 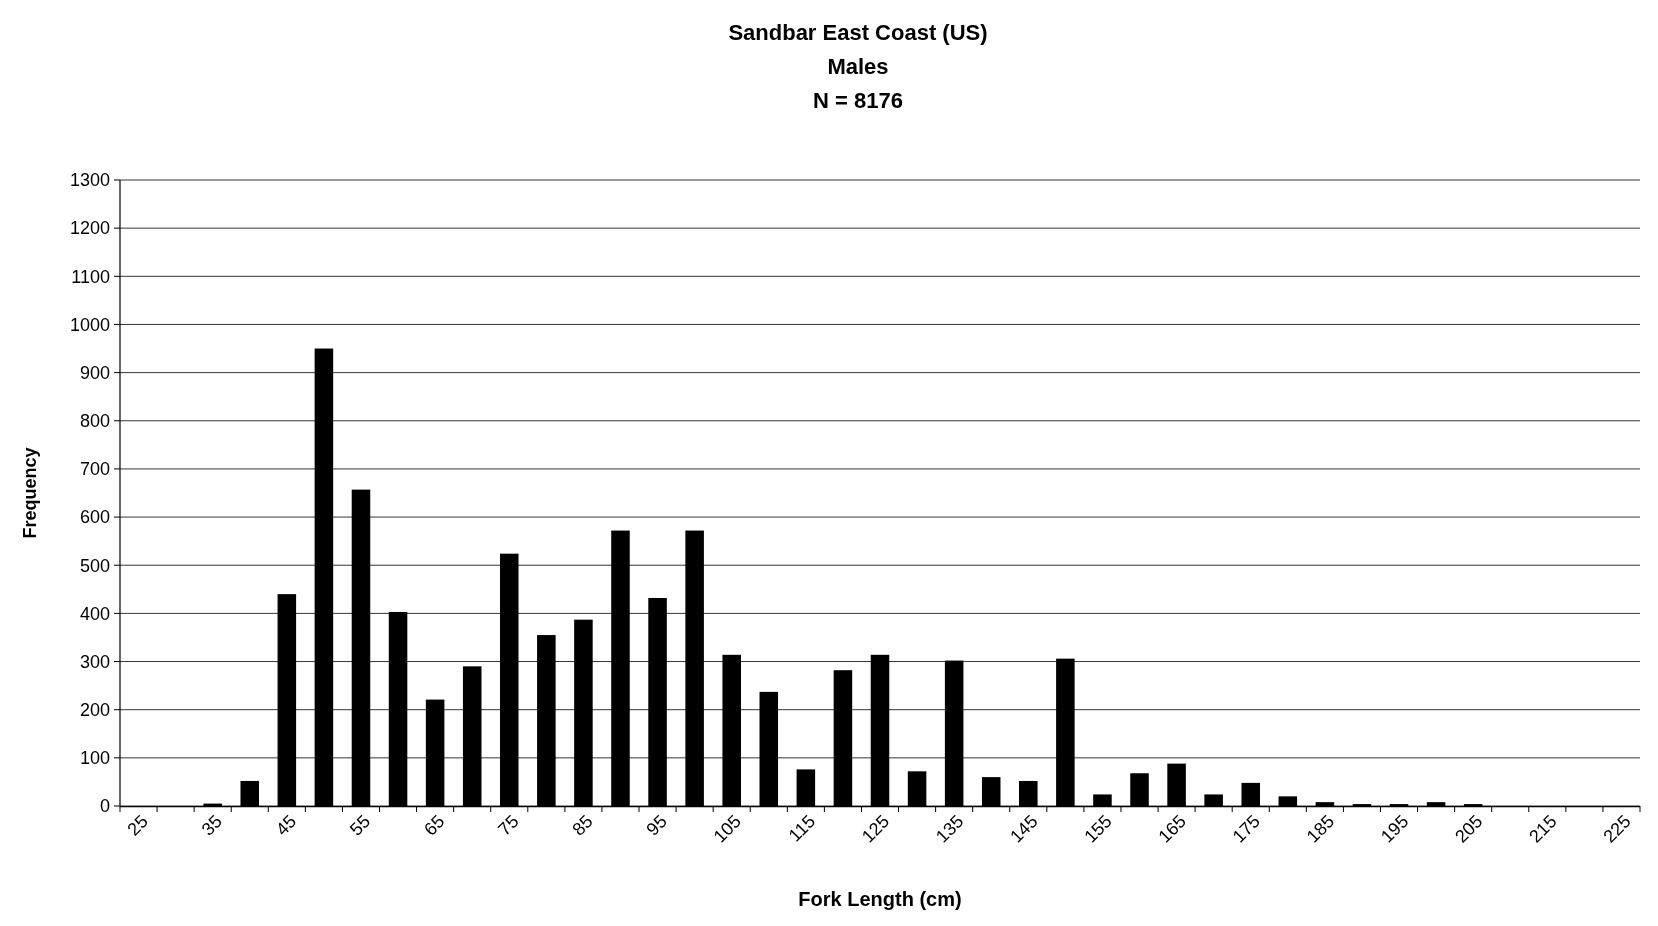 What do you see at coordinates (94, 469) in the screenshot?
I see `y-tick-label: 700` at bounding box center [94, 469].